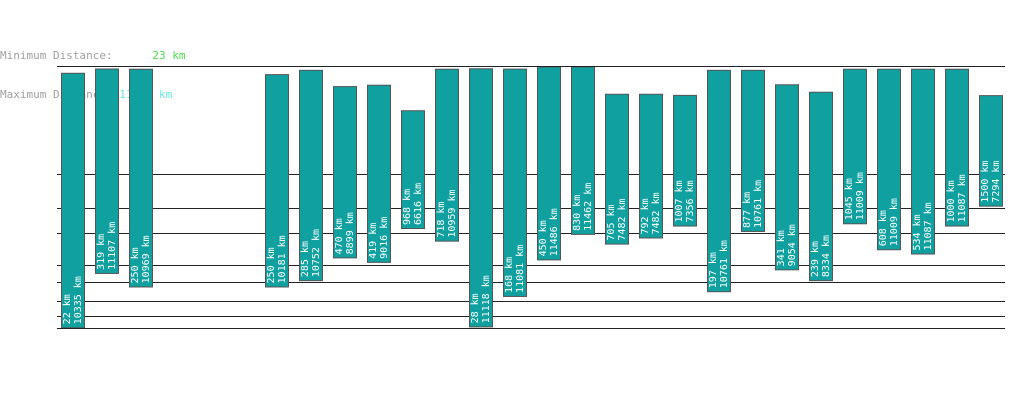 Image resolution: width=1019 pixels, height=402 pixels. What do you see at coordinates (583, 150) in the screenshot?
I see `distance-bar-group: 830 km 11462 km` at bounding box center [583, 150].